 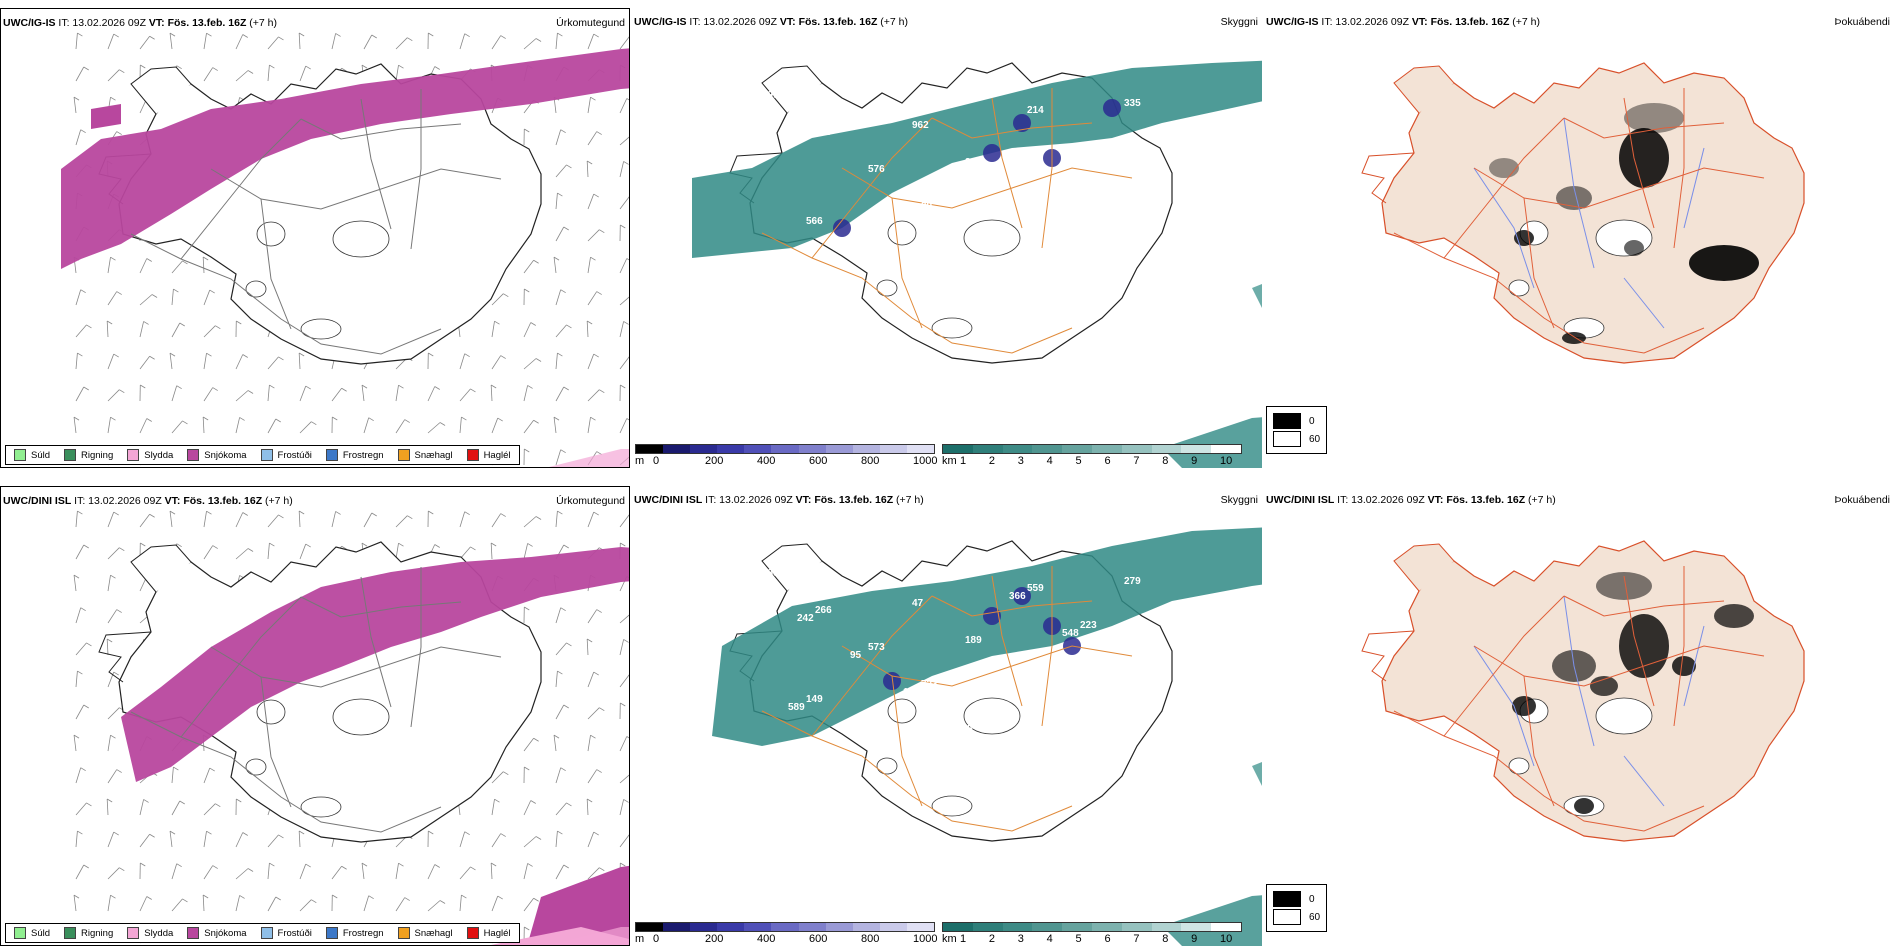 I want to click on colorbar-tick: 5, so click(x=1078, y=461).